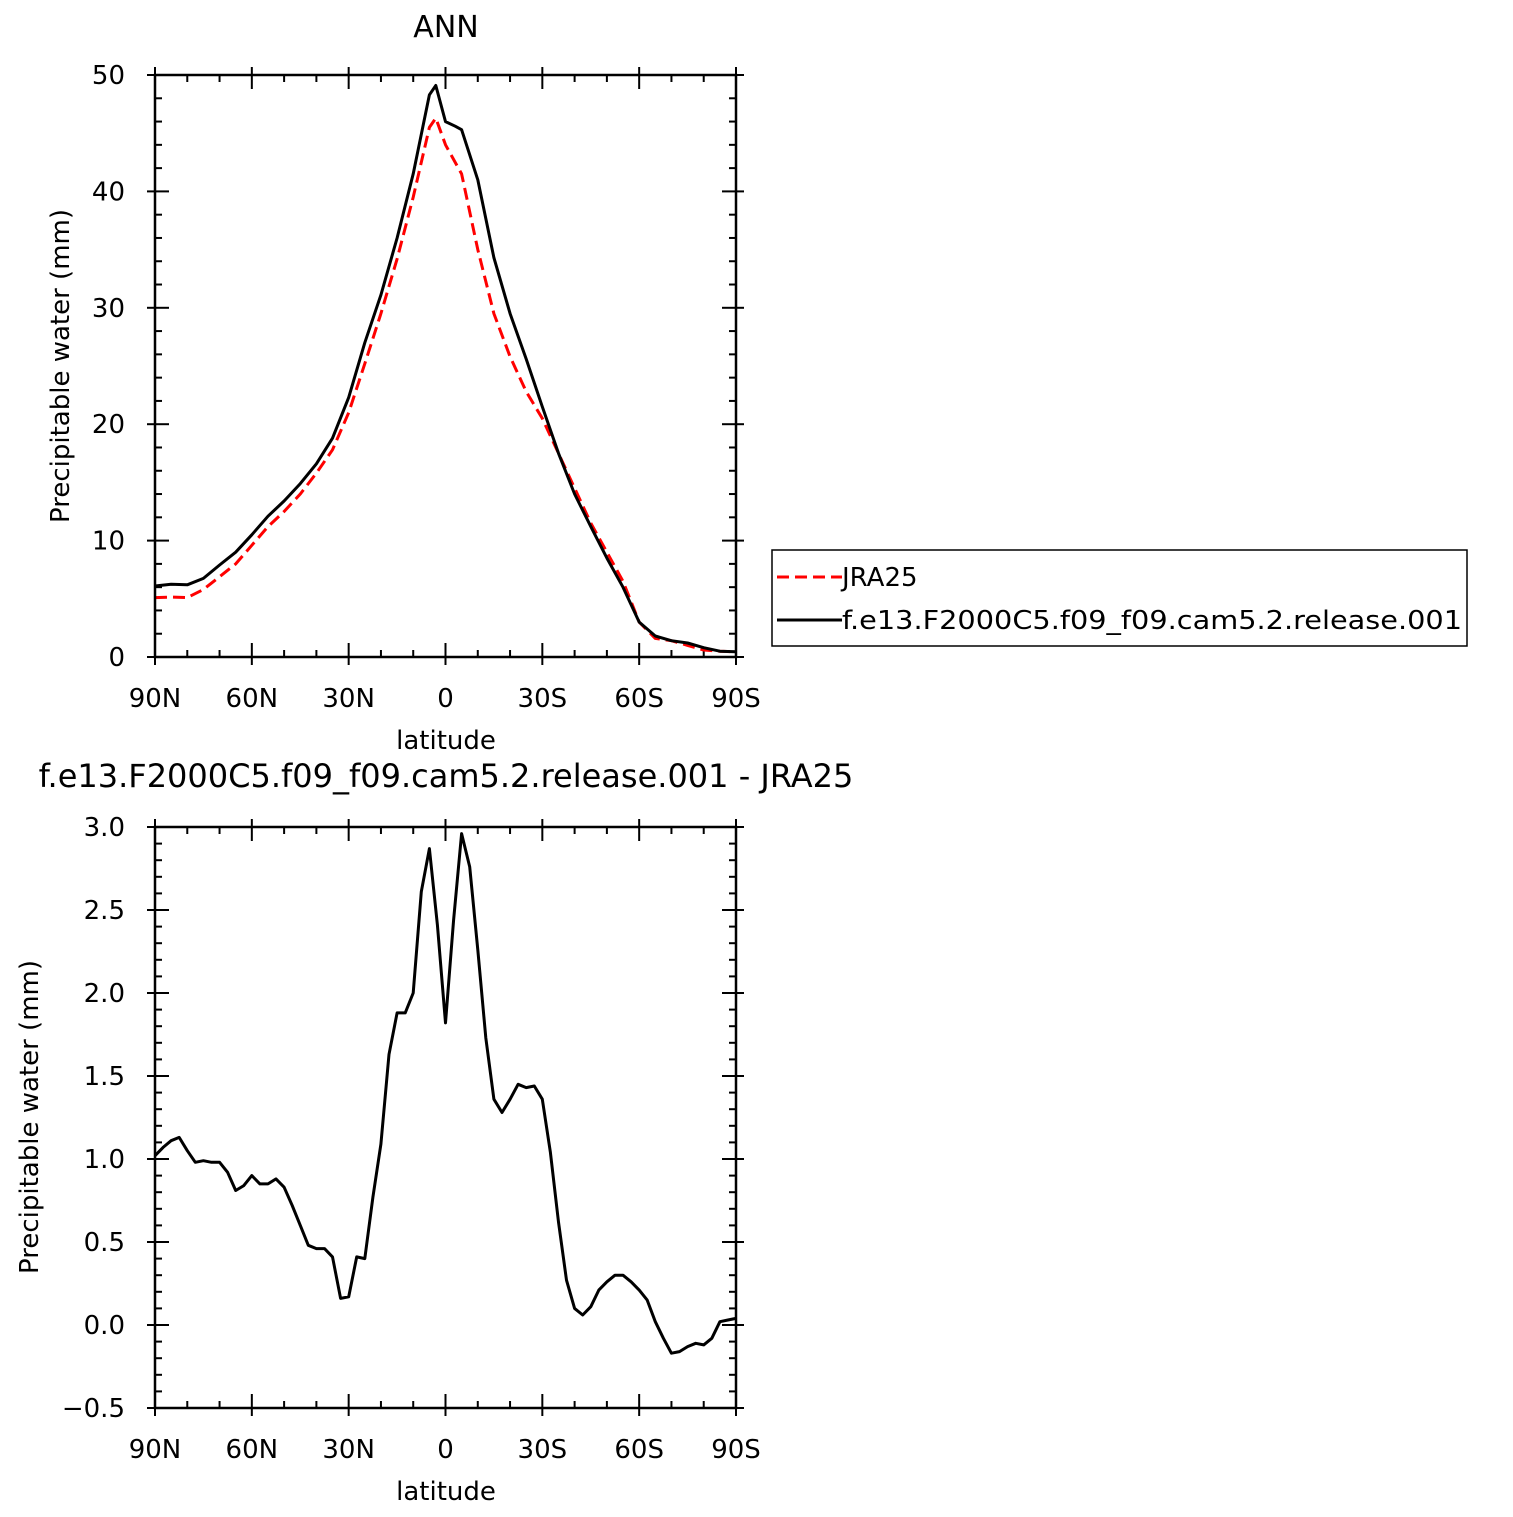 The width and height of the screenshot is (1513, 1517). I want to click on top-x-axis-label: latitude, so click(446, 741).